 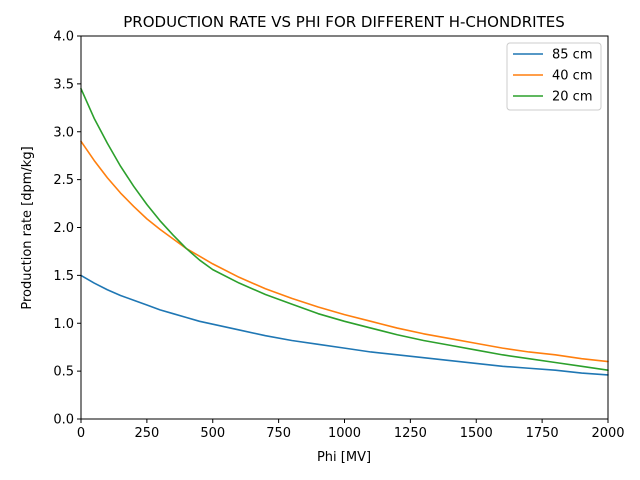 I want to click on legend-box, so click(x=554, y=76).